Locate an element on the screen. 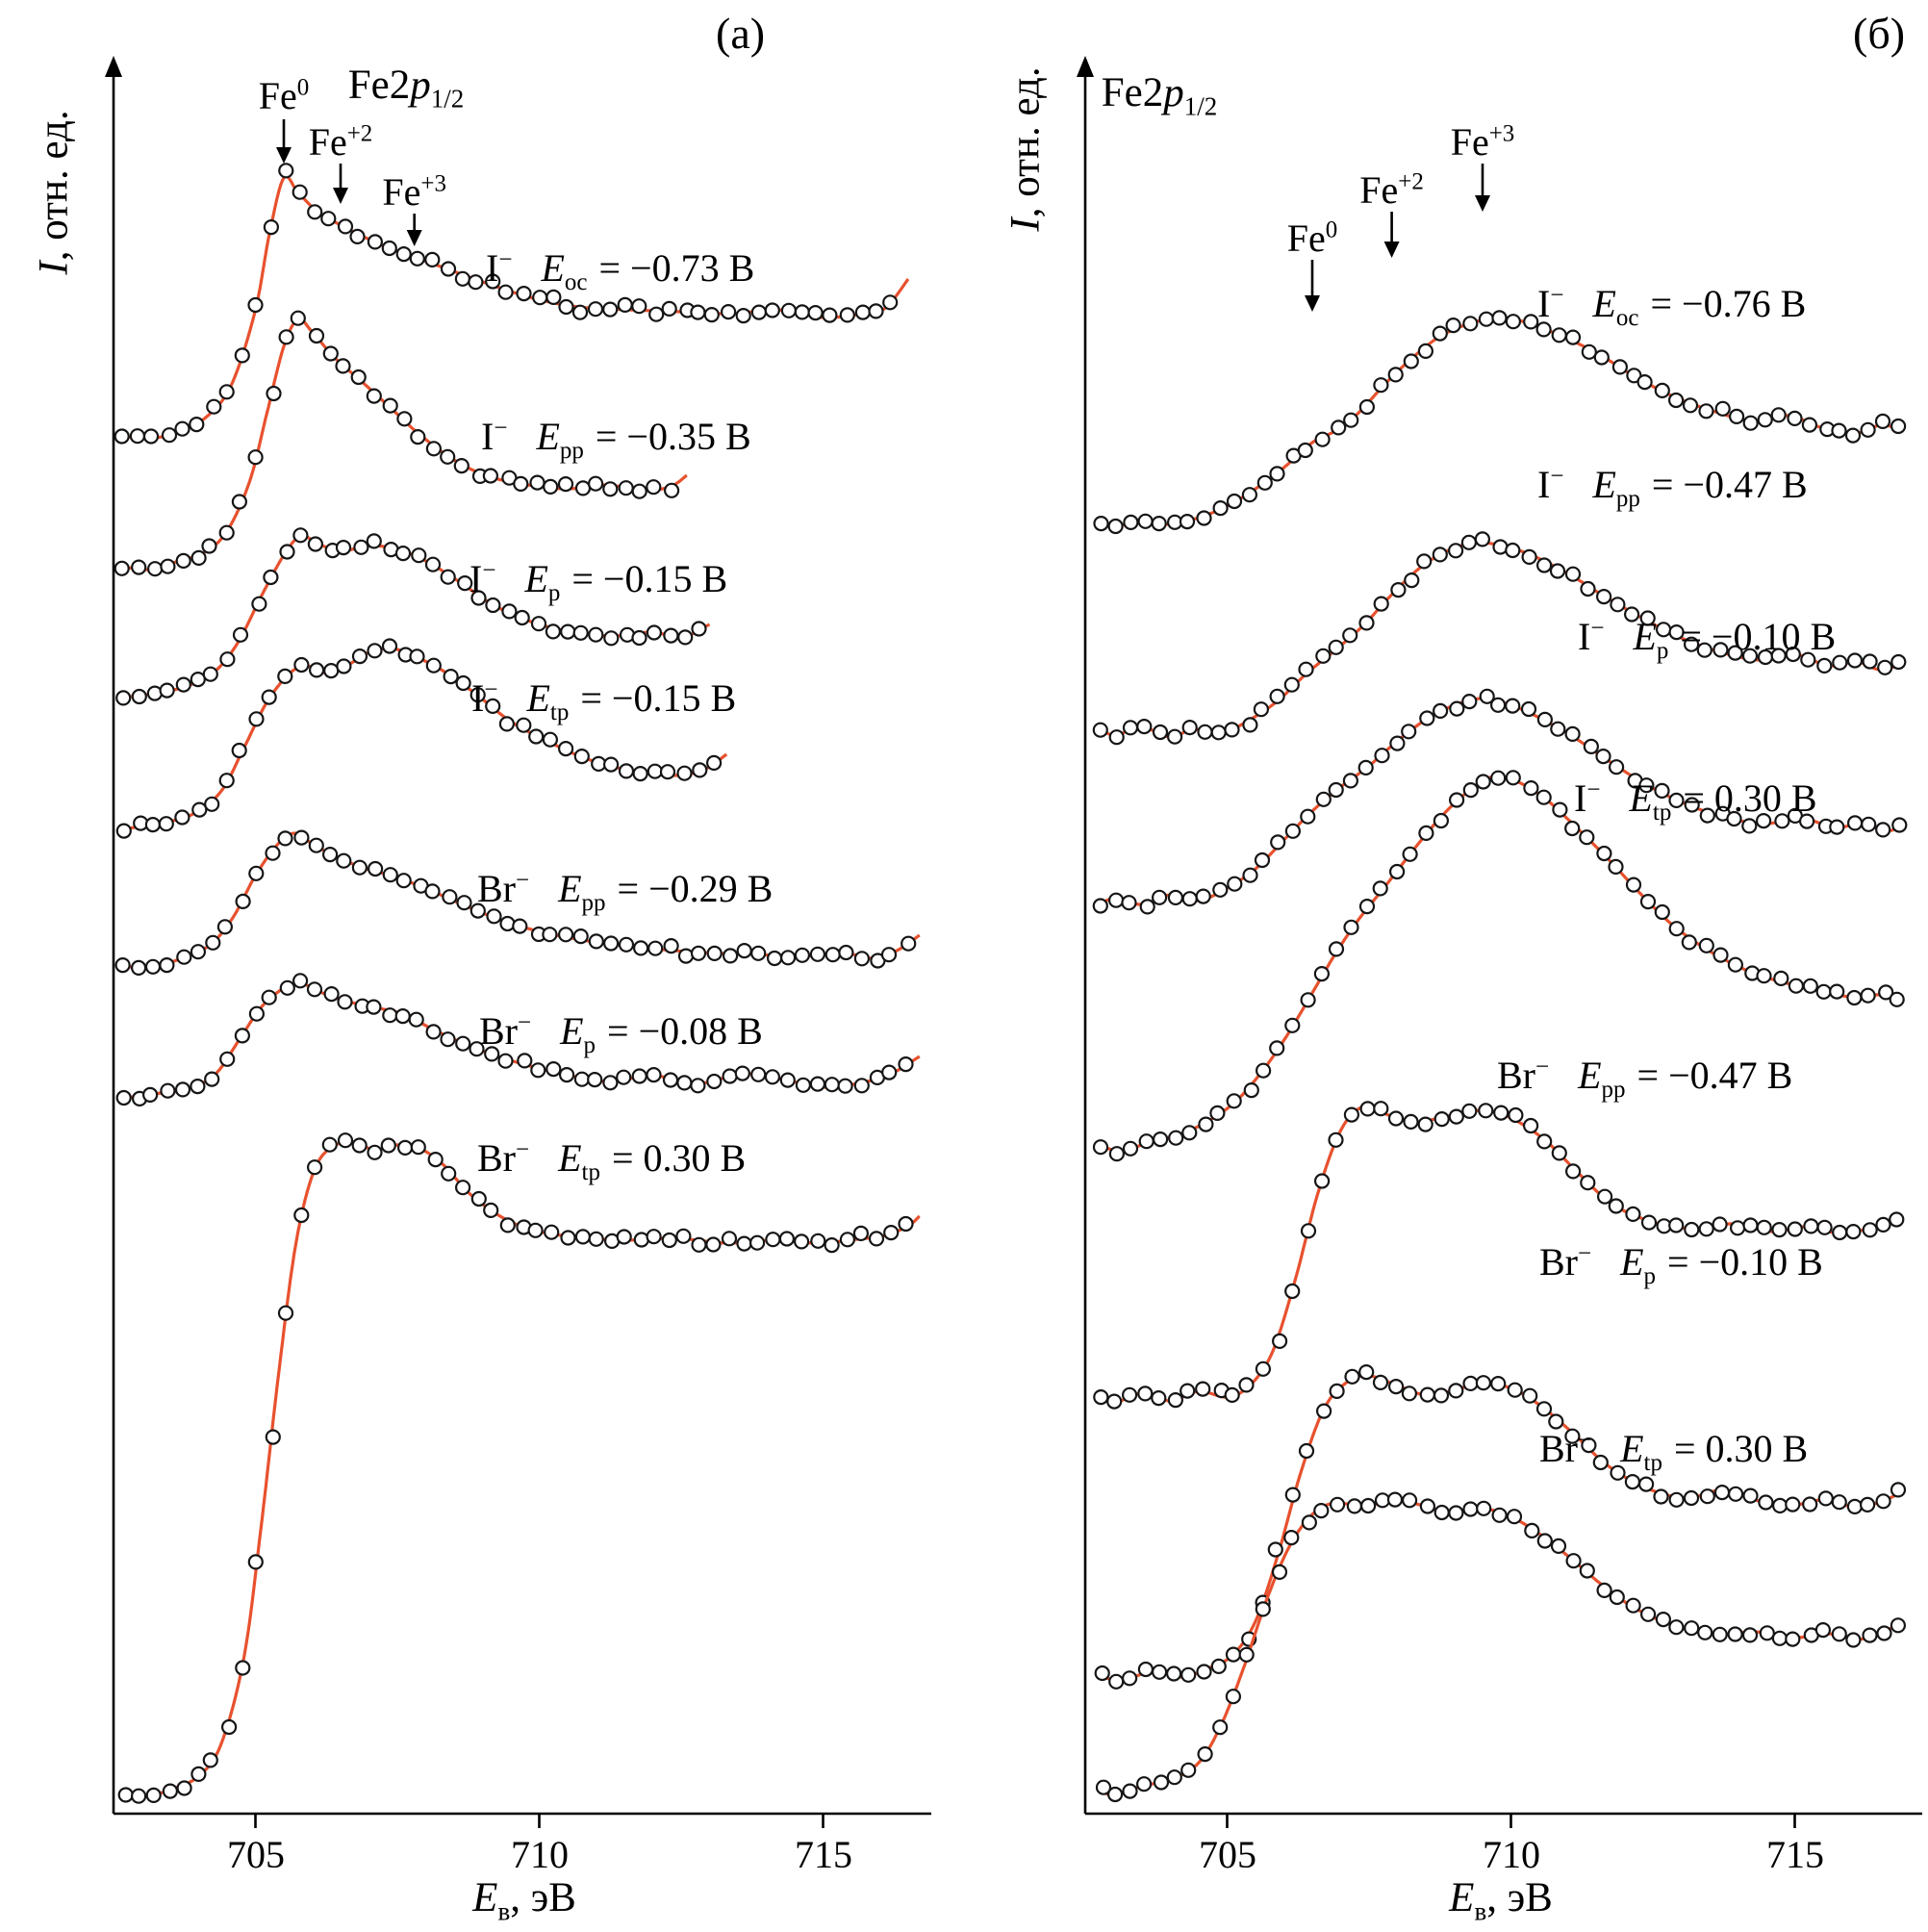 The height and width of the screenshot is (1932, 1928). panel-a-title: Fe2p1/2 is located at coordinates (406, 88).